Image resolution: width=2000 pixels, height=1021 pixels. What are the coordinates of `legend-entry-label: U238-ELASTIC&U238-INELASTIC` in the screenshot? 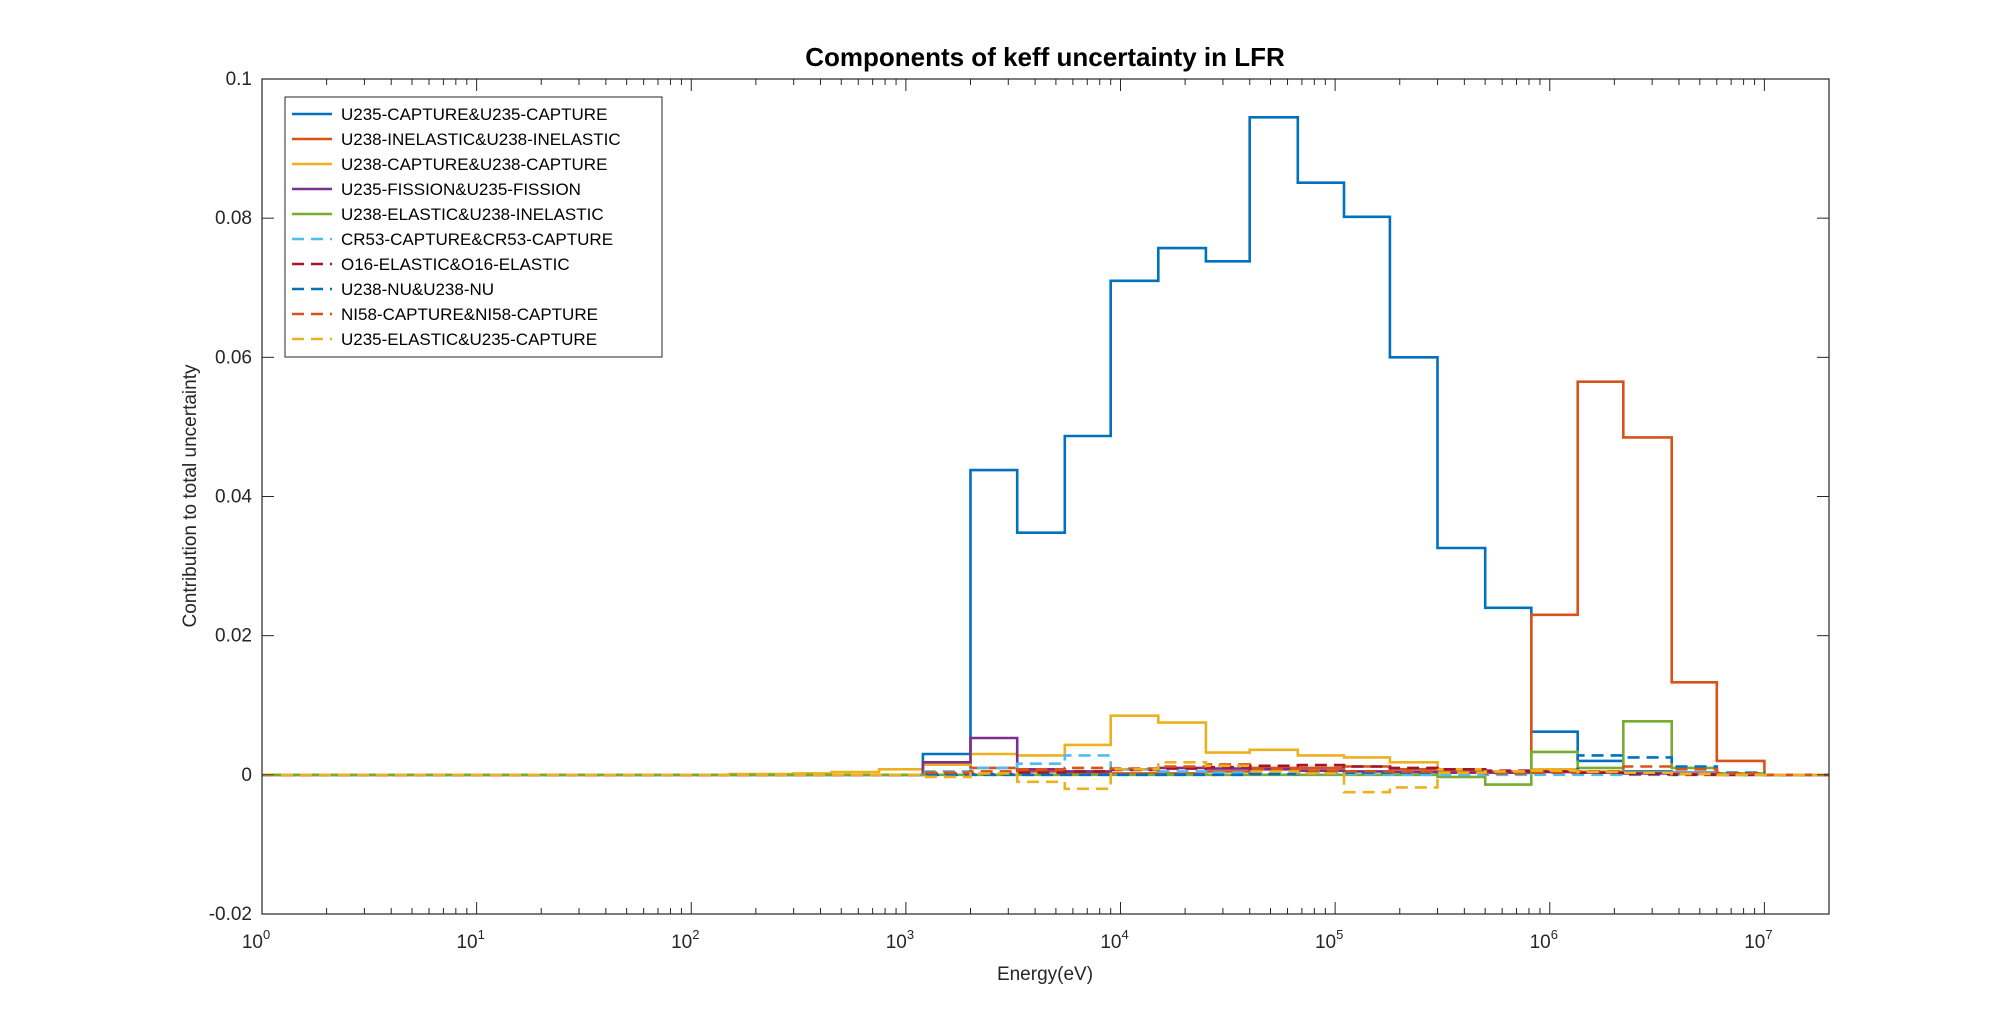 It's located at (472, 214).